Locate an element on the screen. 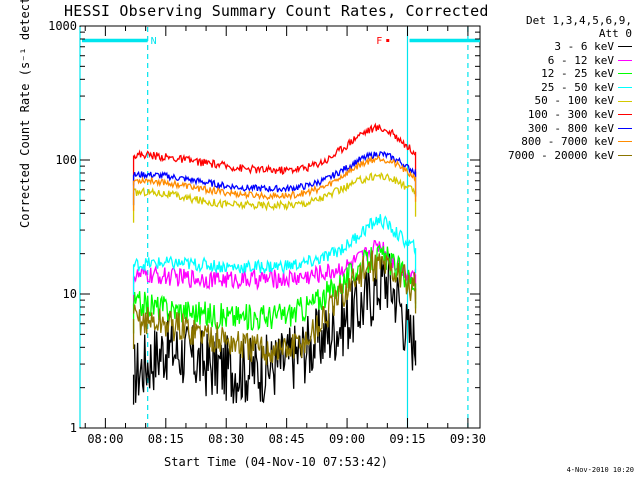  marker-f: F is located at coordinates (379, 41).